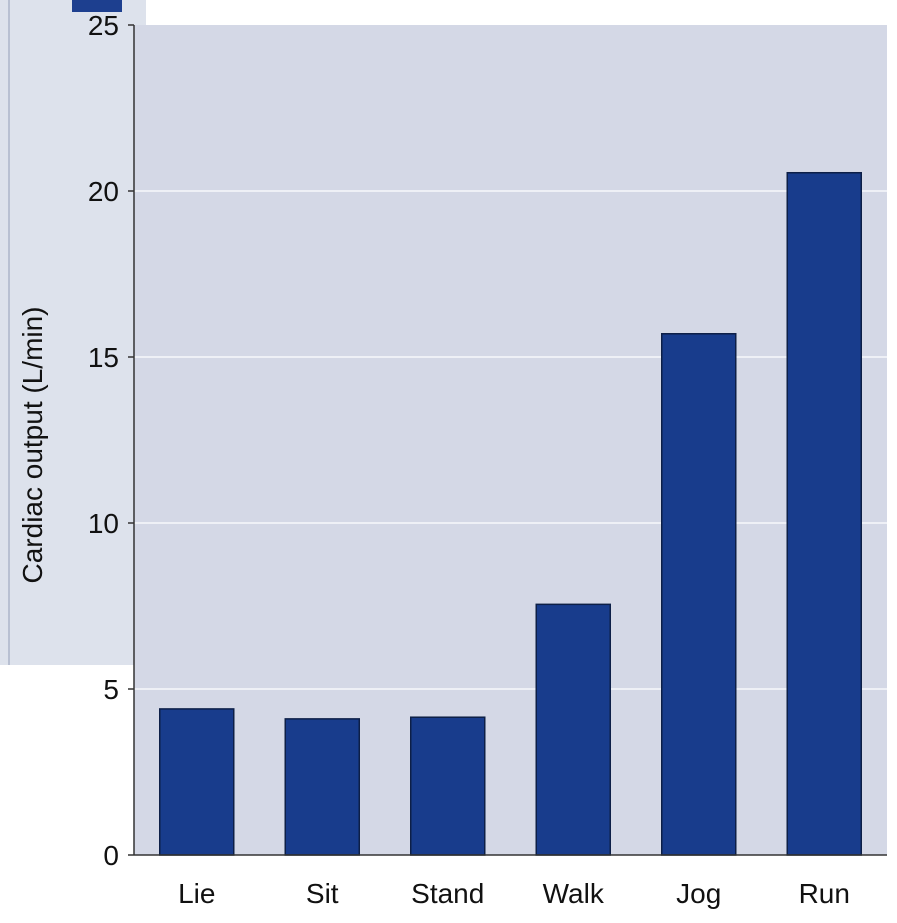  Describe the element at coordinates (573, 729) in the screenshot. I see `bar-walk` at that location.